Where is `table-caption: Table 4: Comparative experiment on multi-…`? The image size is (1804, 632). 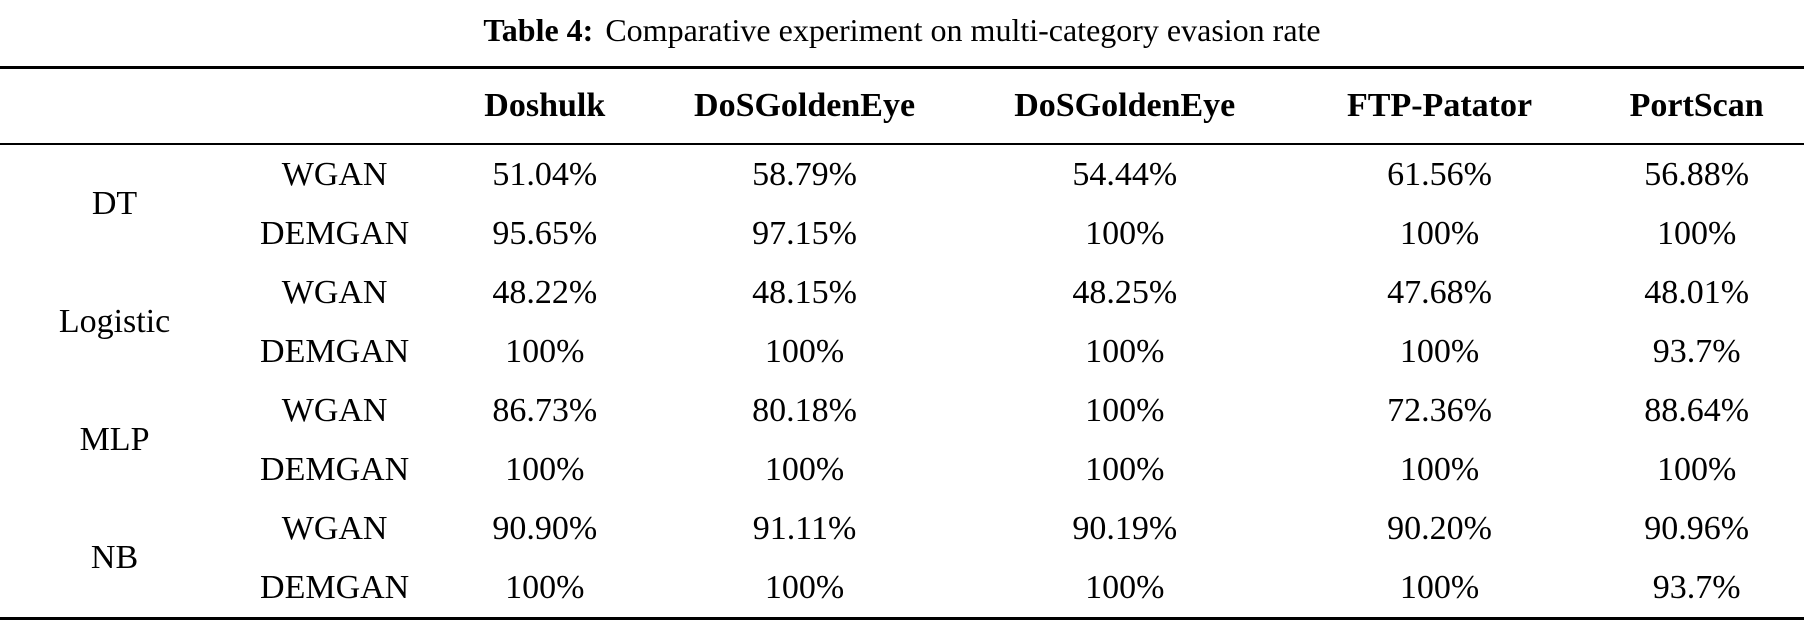 table-caption: Table 4: Comparative experiment on multi-… is located at coordinates (902, 33).